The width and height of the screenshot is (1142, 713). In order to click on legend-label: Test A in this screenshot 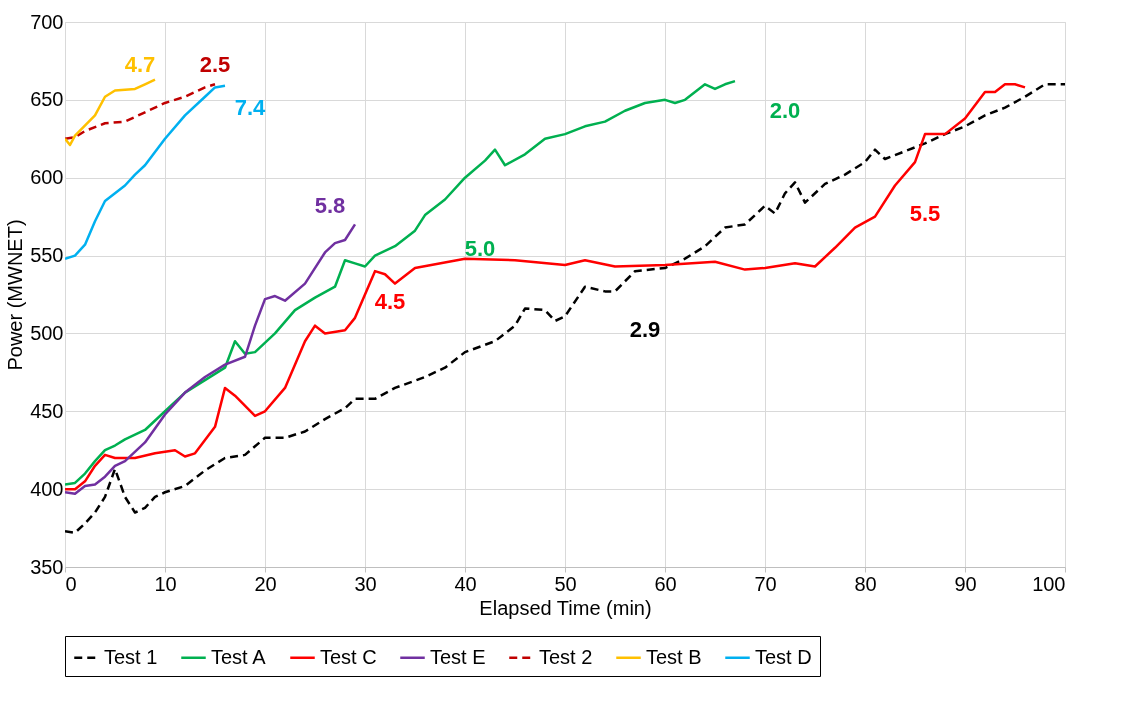, I will do `click(239, 656)`.